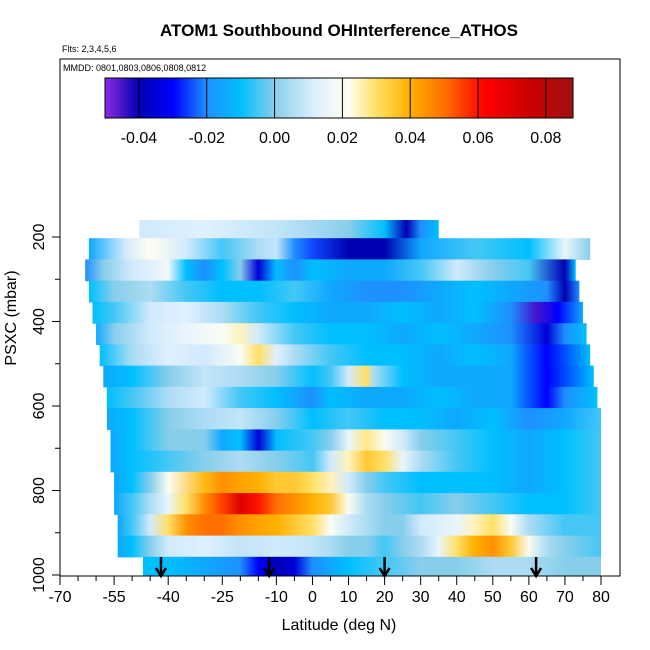 This screenshot has width=650, height=650. I want to click on x-axis: -70 -55 -40 -25 -10 0 10 20 30 40 50 60 70 80, so click(329, 591).